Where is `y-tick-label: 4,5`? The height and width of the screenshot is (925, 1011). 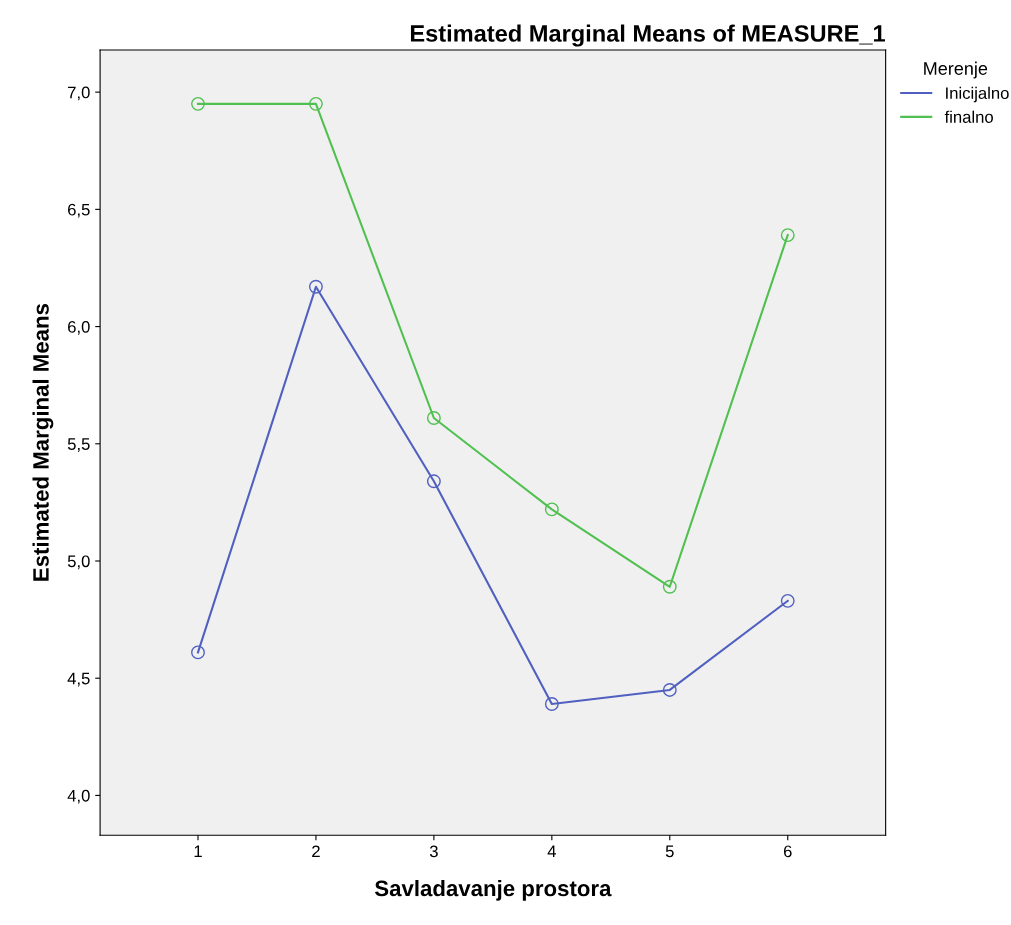 y-tick-label: 4,5 is located at coordinates (78, 679).